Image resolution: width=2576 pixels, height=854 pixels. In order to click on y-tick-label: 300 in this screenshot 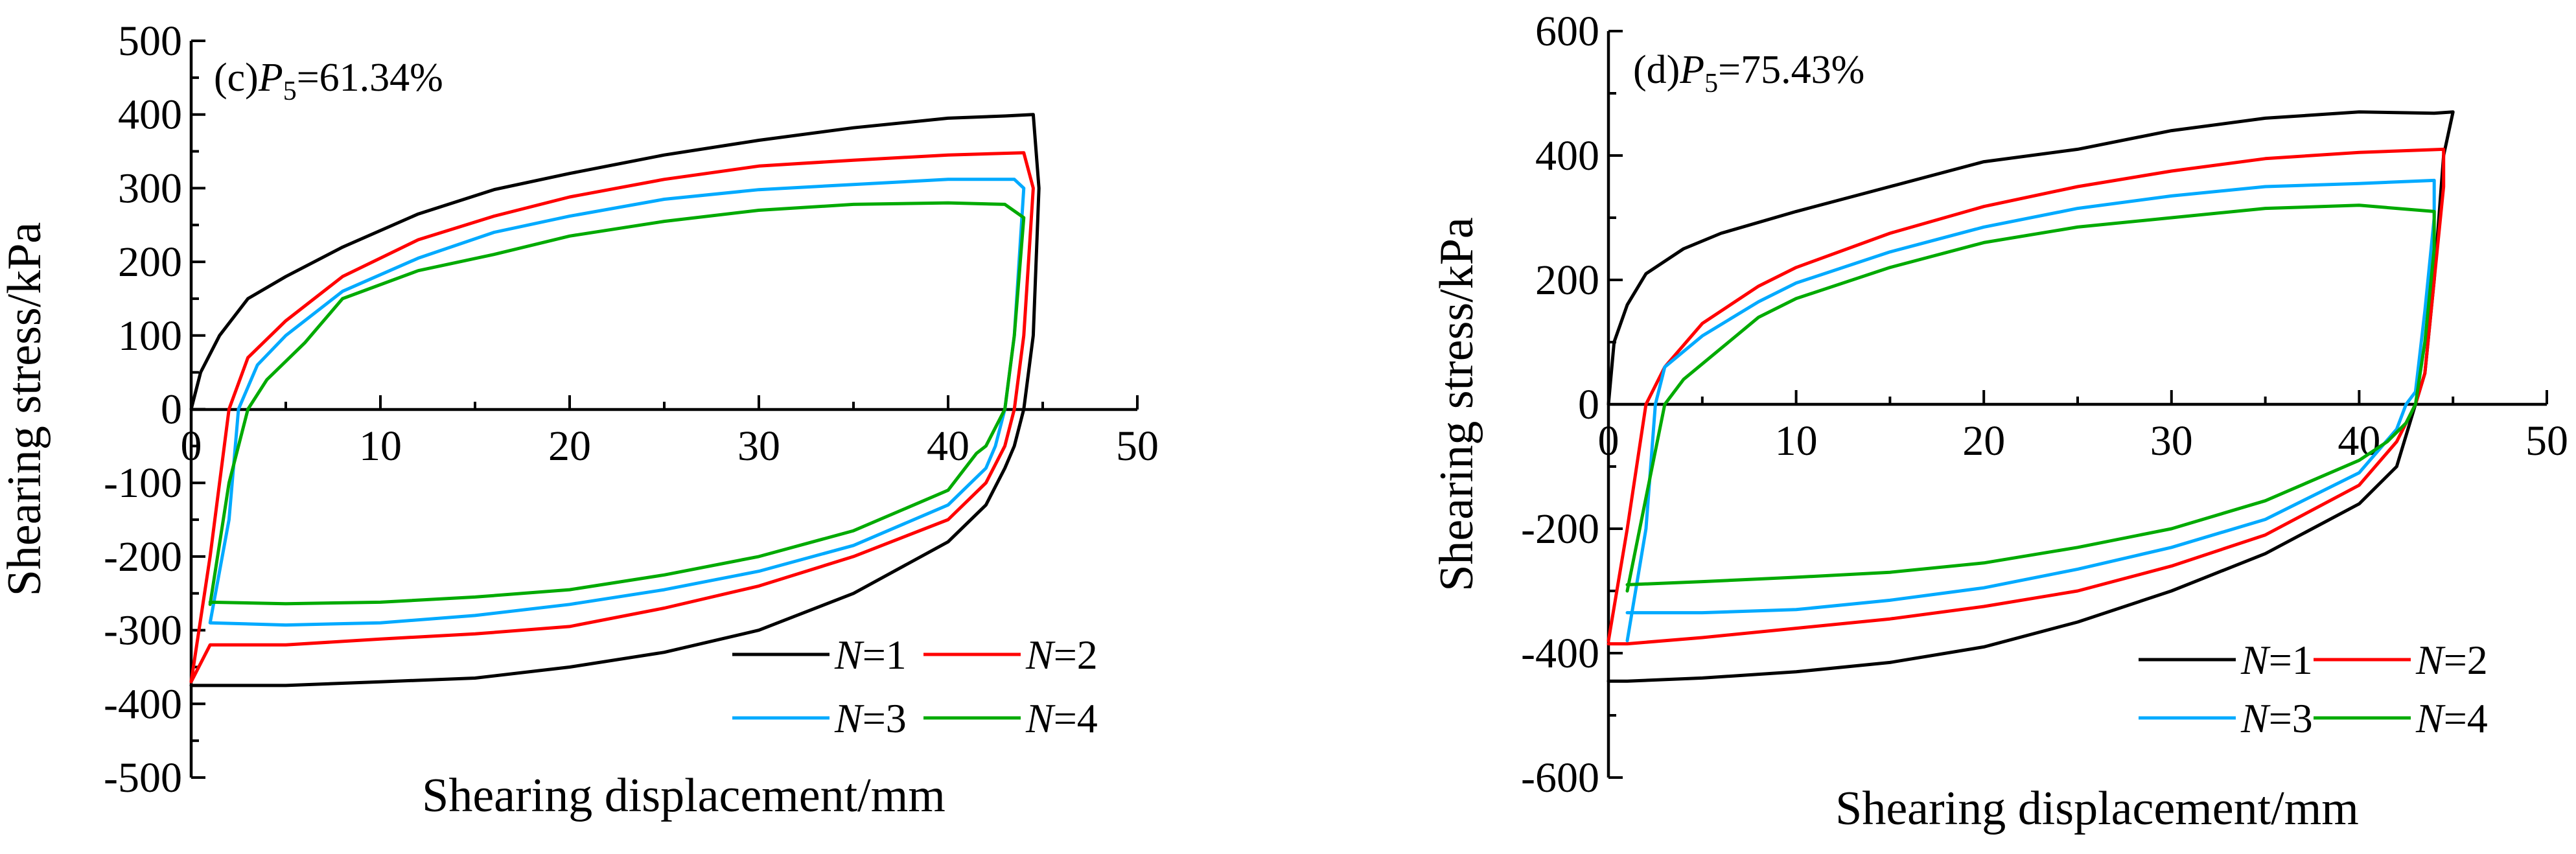, I will do `click(150, 188)`.